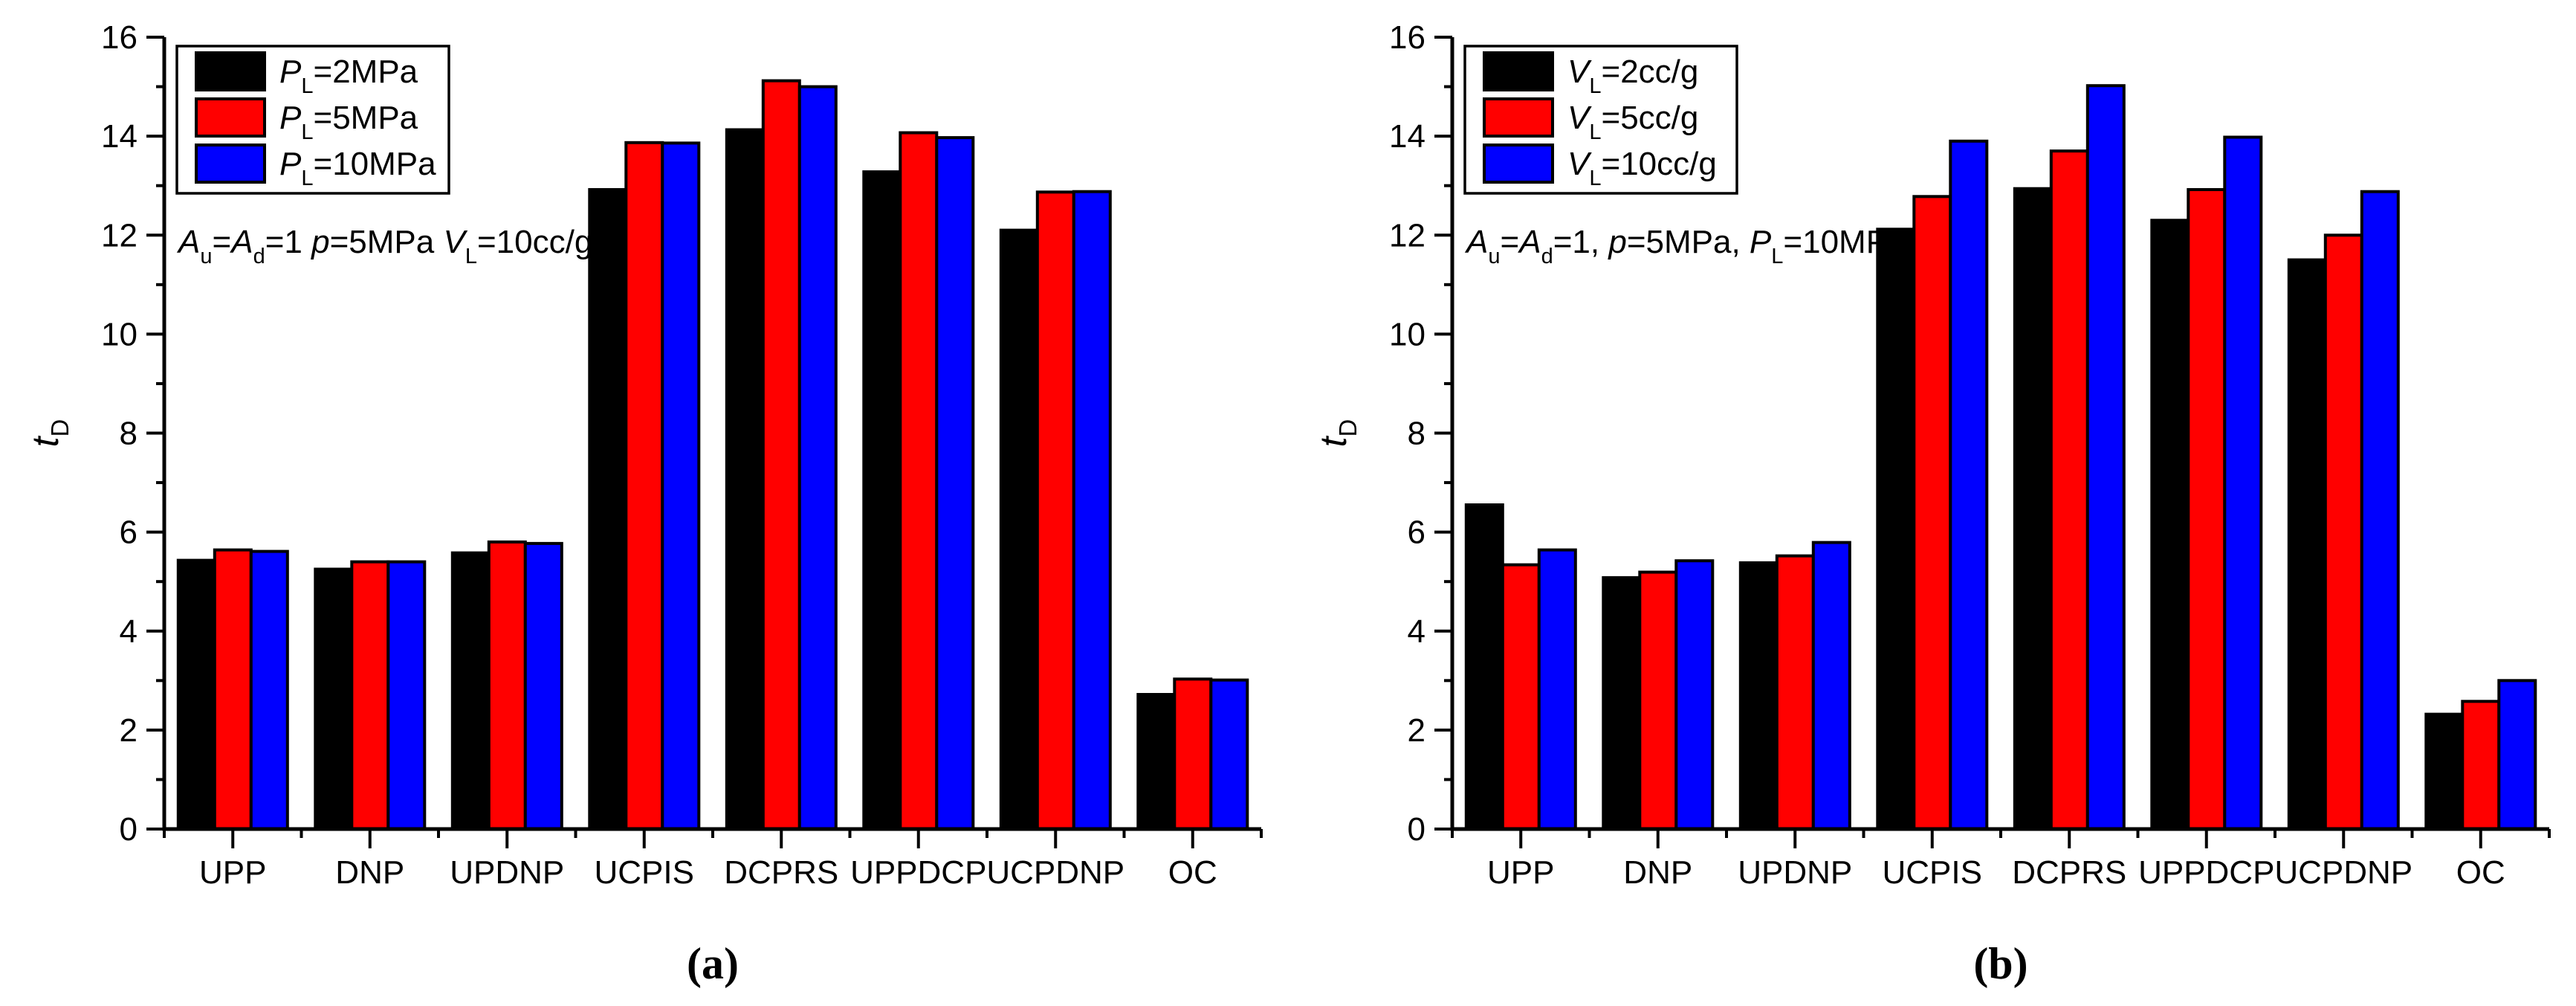 The width and height of the screenshot is (2576, 1006). Describe the element at coordinates (713, 963) in the screenshot. I see `panel-a-caption: (a)` at that location.